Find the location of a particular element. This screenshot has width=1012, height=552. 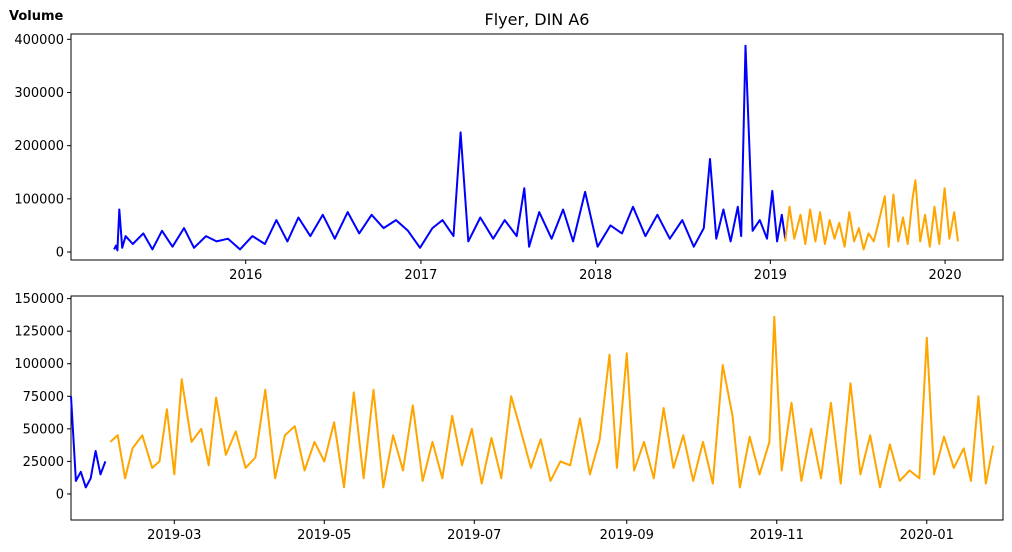

x-tick-label: 2019-05 is located at coordinates (324, 535).